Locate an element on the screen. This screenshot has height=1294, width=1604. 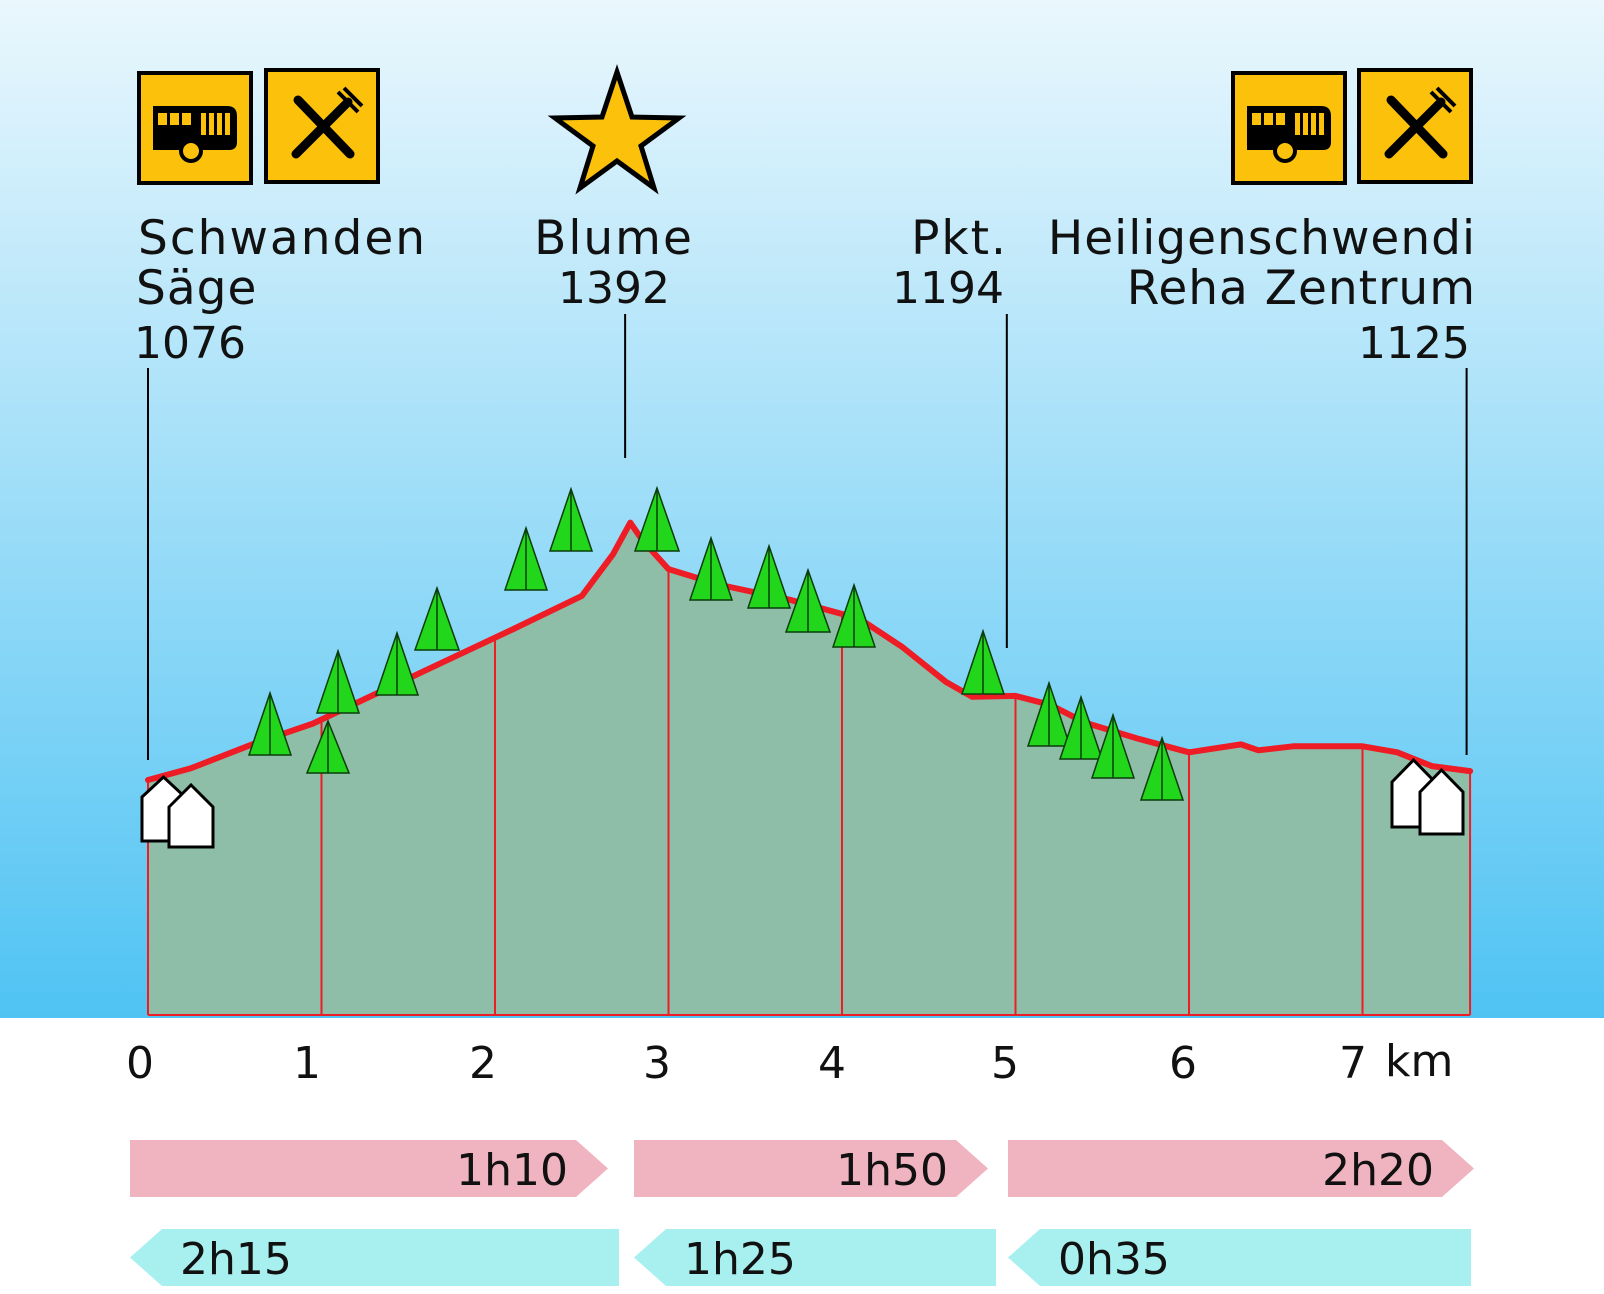
x-tick-label: 5 is located at coordinates (1005, 1063).